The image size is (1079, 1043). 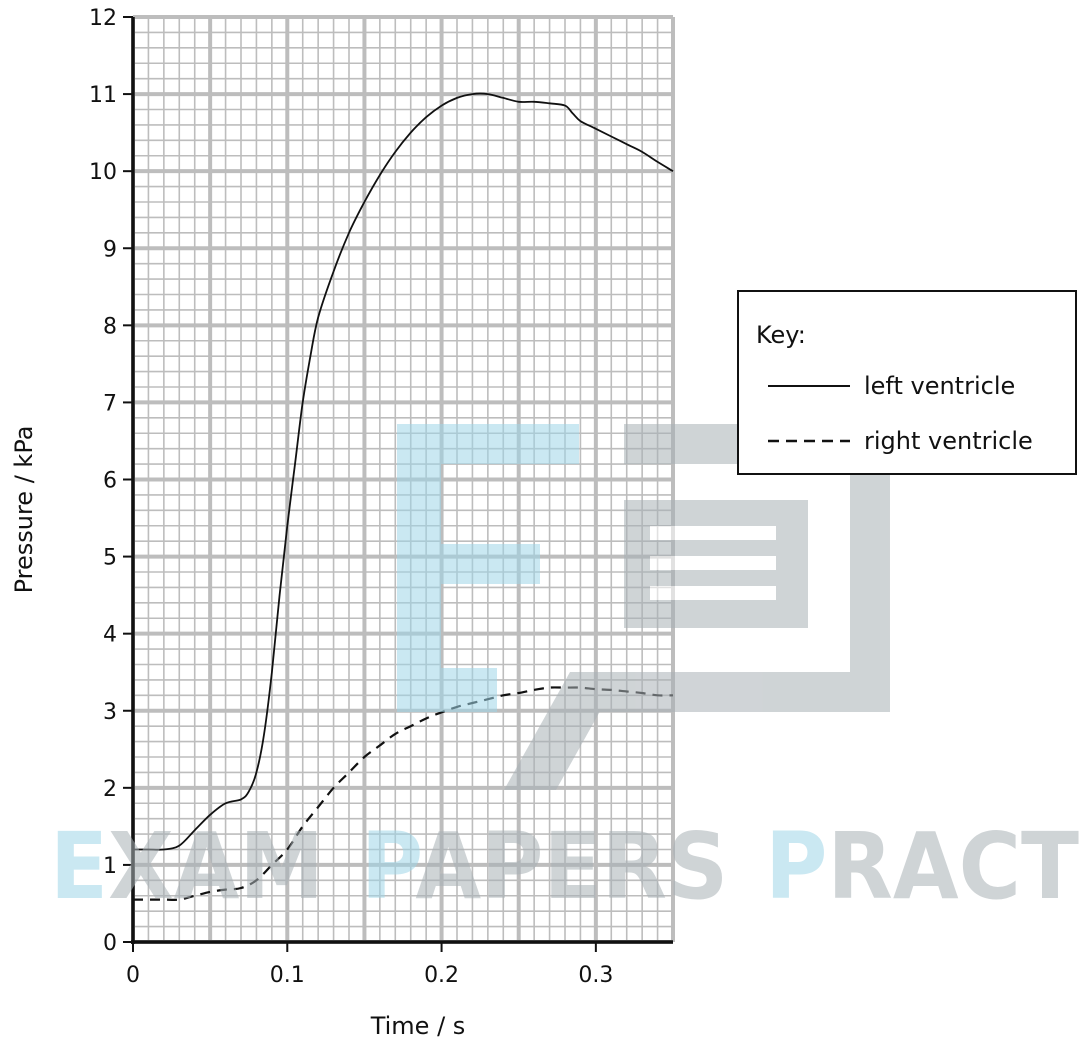 What do you see at coordinates (418, 1026) in the screenshot?
I see `x-axis-title: Time / s` at bounding box center [418, 1026].